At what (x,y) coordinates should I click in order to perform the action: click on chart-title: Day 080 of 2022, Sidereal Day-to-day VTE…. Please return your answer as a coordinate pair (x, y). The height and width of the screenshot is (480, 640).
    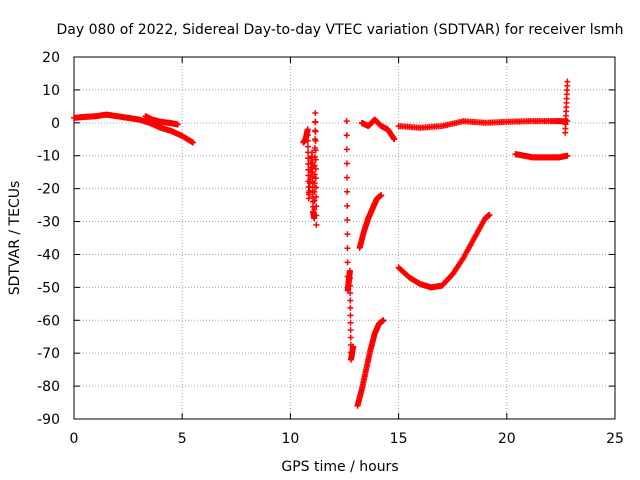
    Looking at the image, I should click on (340, 30).